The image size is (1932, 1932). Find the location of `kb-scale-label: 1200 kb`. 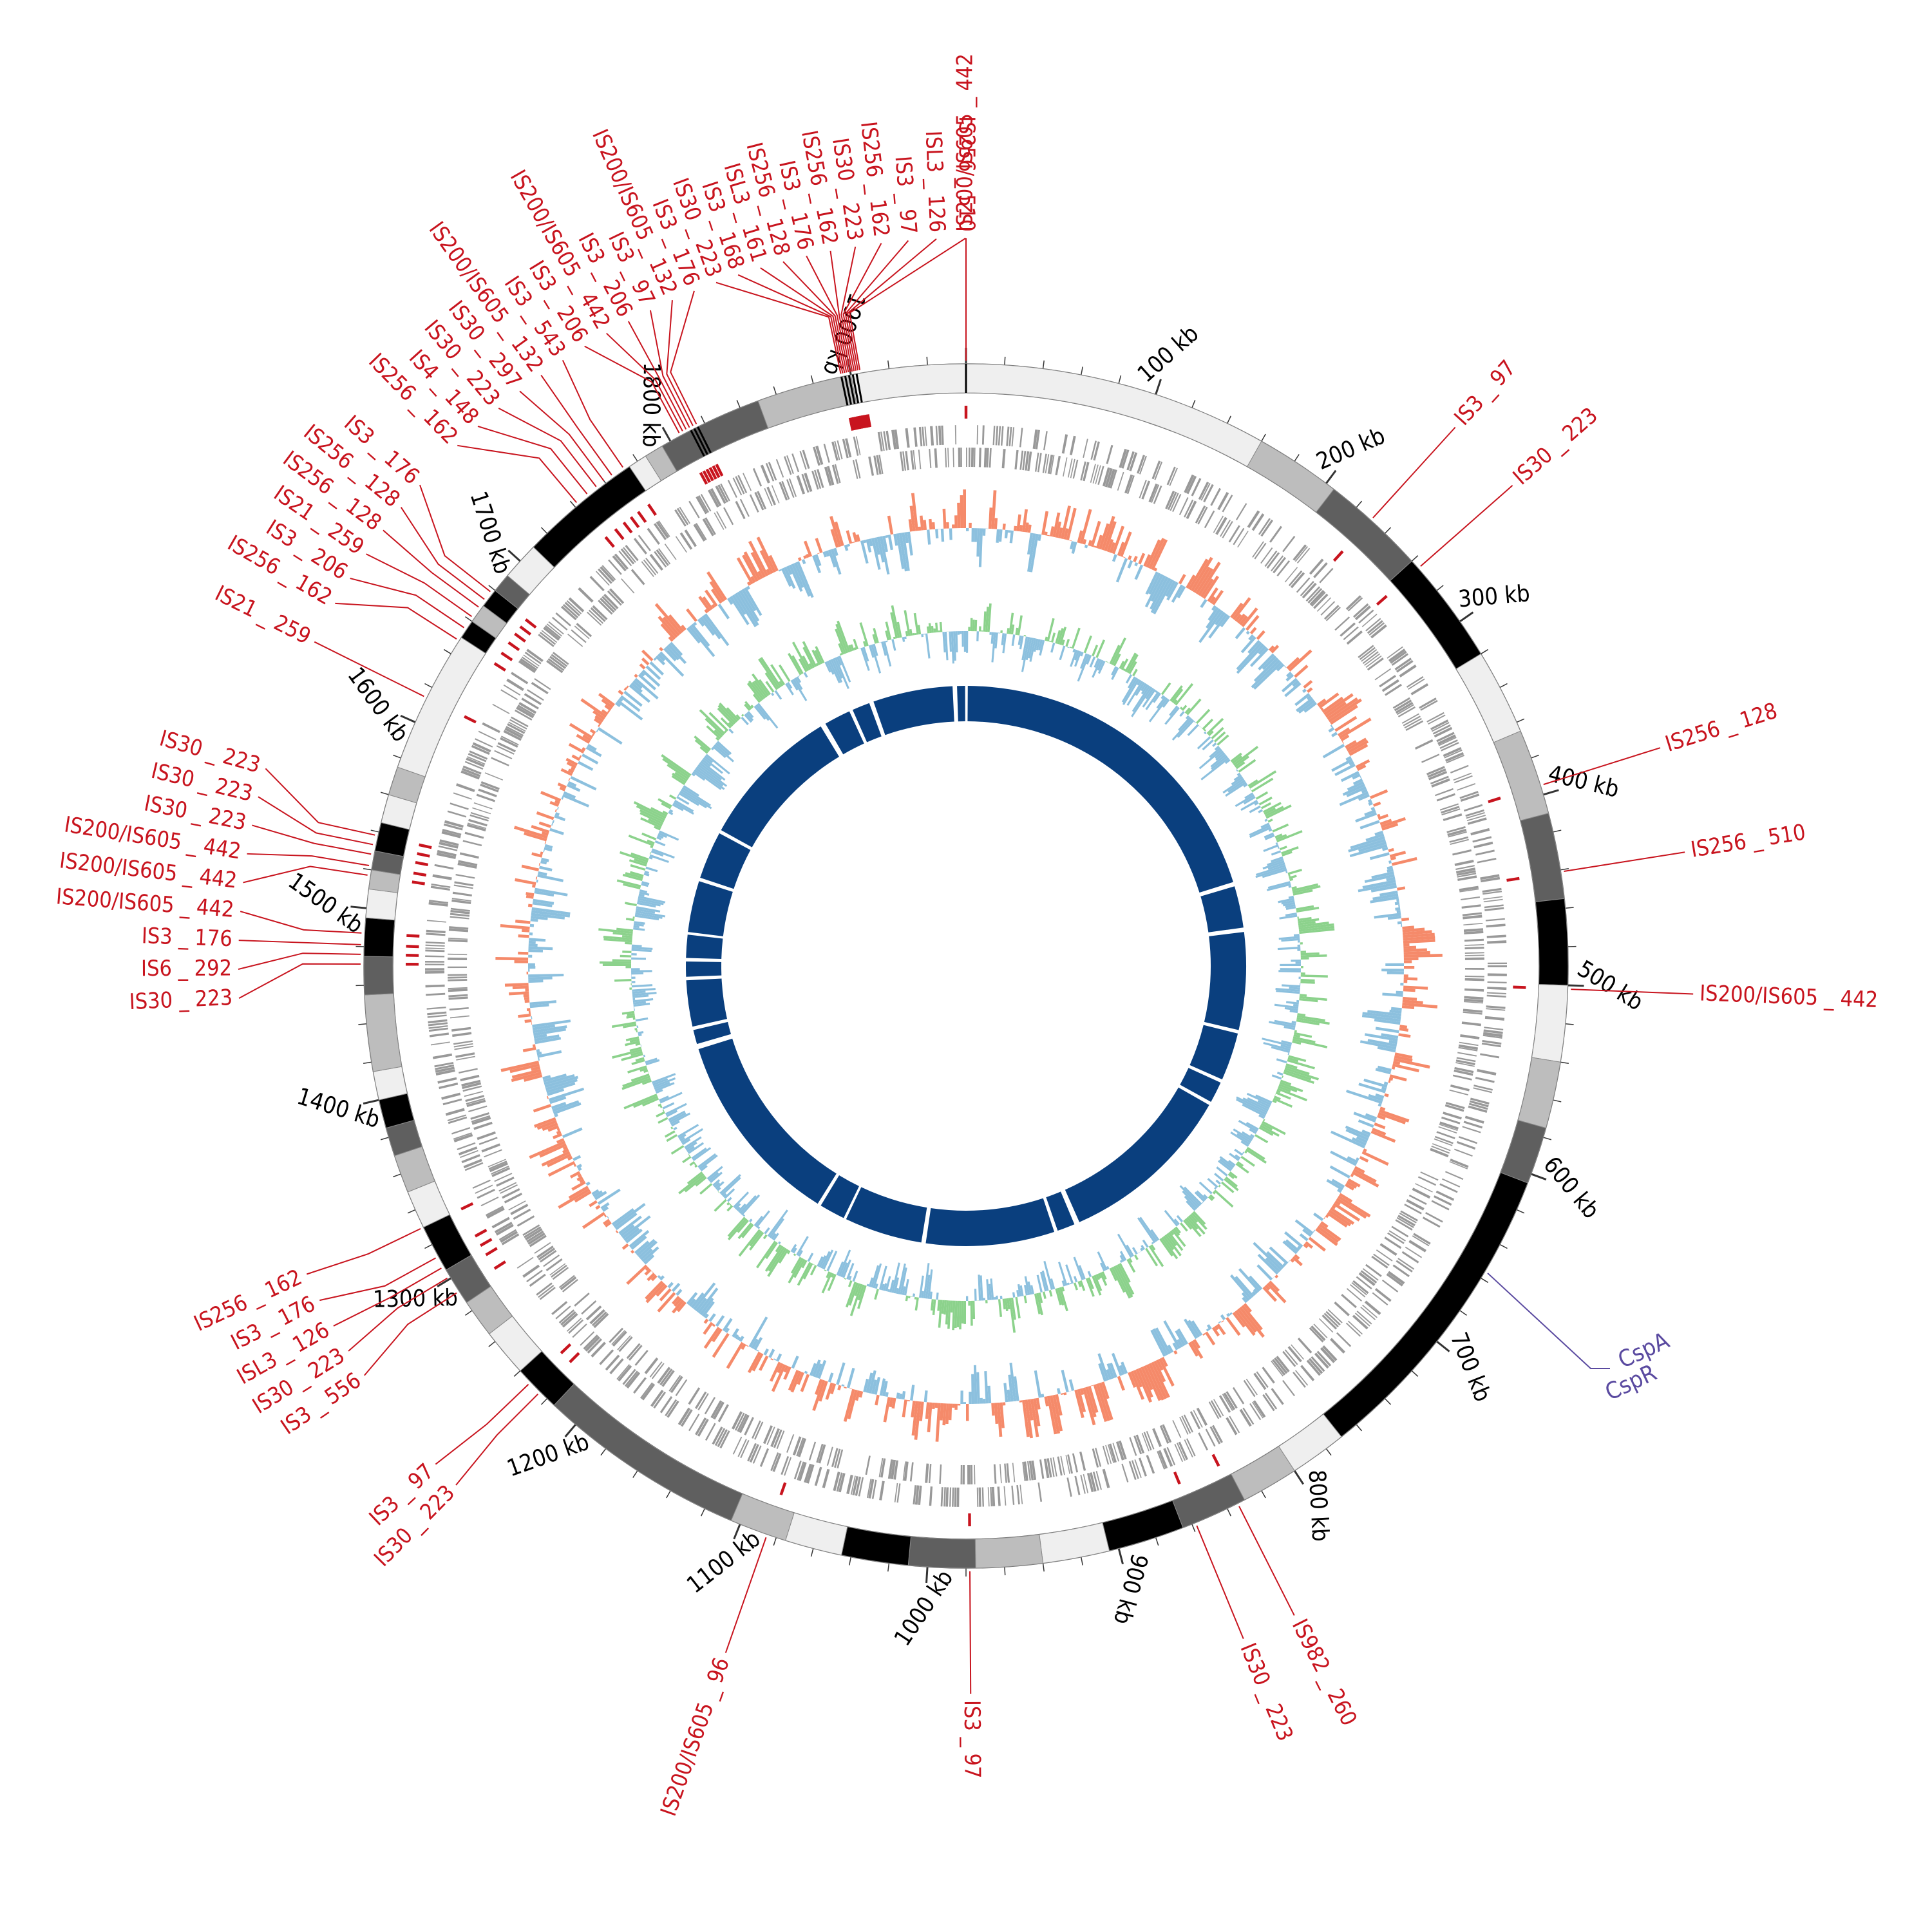

kb-scale-label: 1200 kb is located at coordinates (548, 1455).